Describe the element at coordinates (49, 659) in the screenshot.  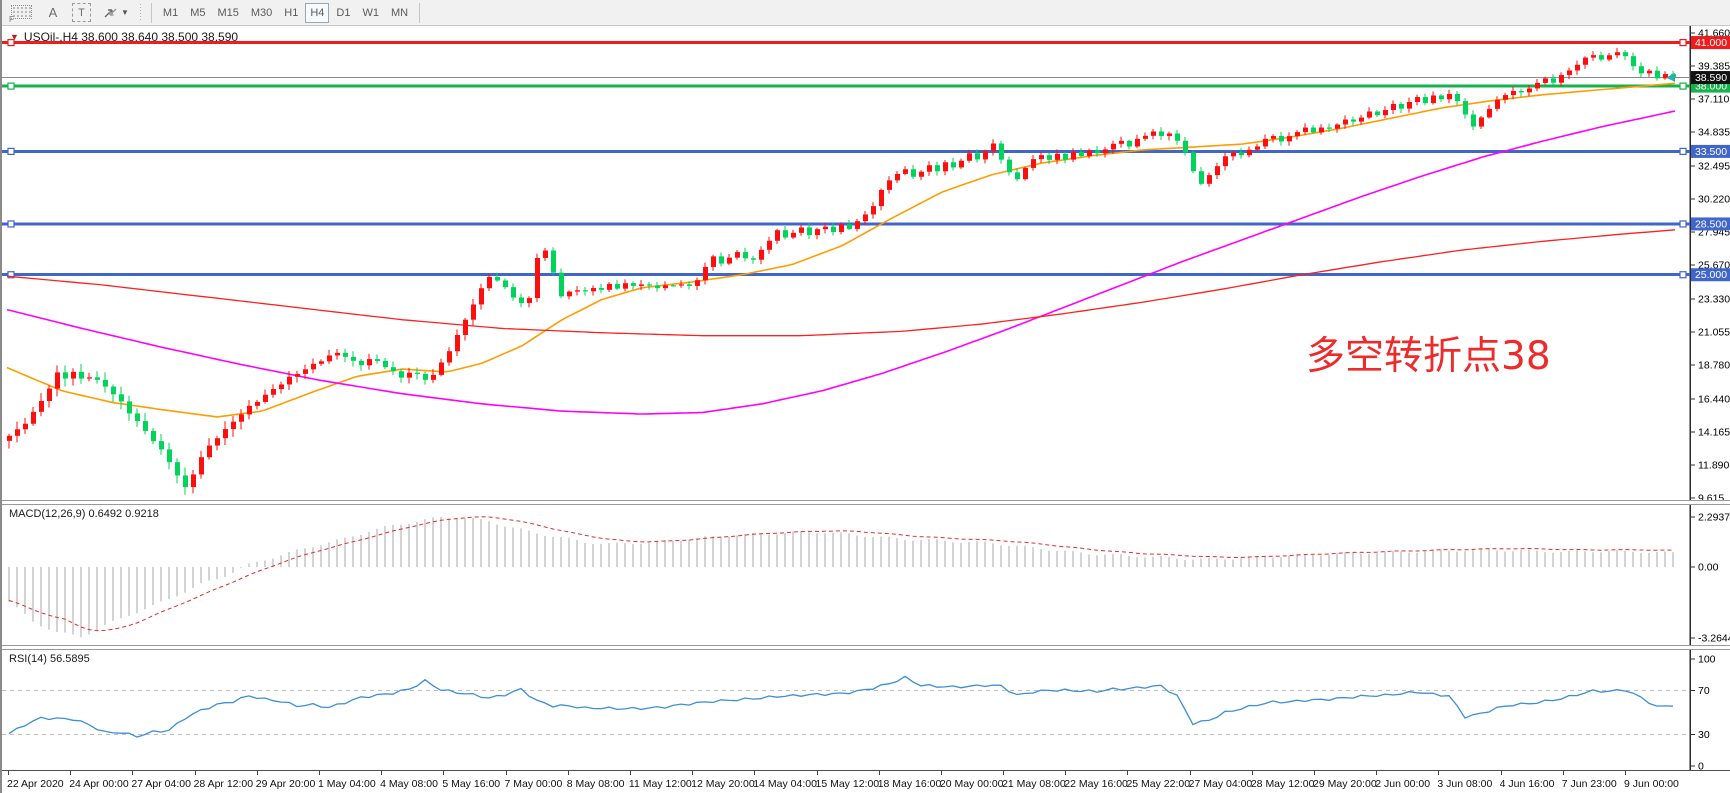
I see `rsi-label: RSI(14) 56.5895` at that location.